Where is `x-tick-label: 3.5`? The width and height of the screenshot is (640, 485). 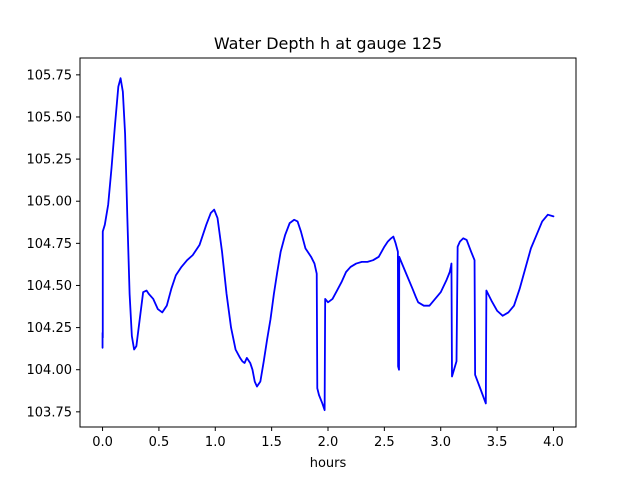 x-tick-label: 3.5 is located at coordinates (497, 442).